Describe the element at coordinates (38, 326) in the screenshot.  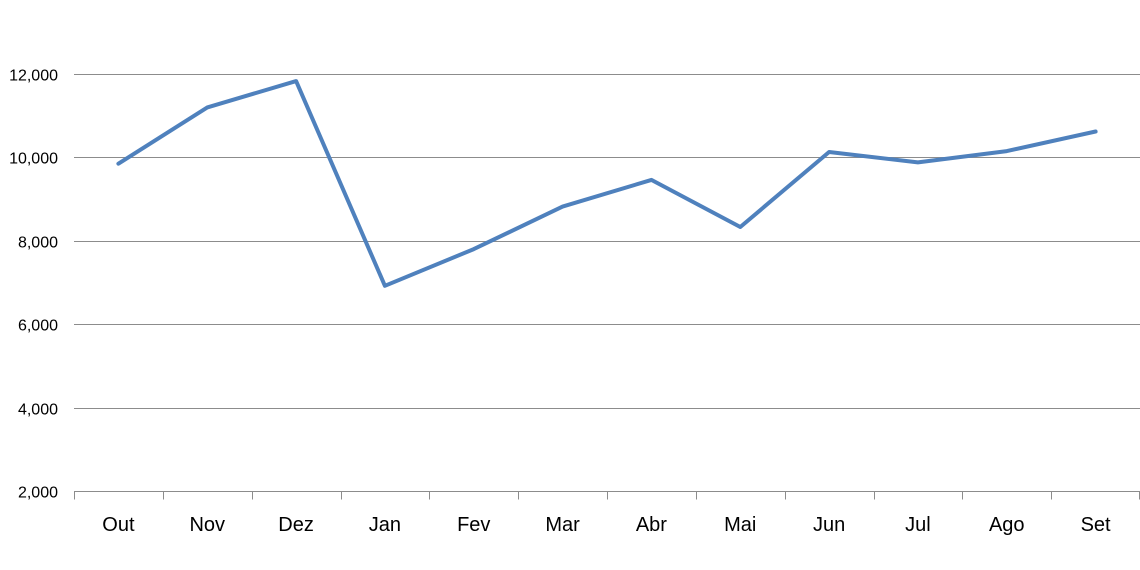
I see `y-tick-label: 6,000` at that location.